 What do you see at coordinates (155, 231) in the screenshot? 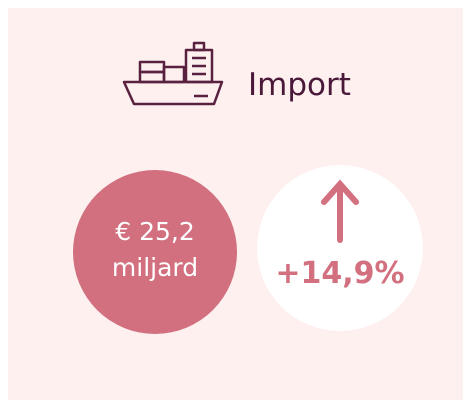
I see `value-line1: € 25,2` at bounding box center [155, 231].